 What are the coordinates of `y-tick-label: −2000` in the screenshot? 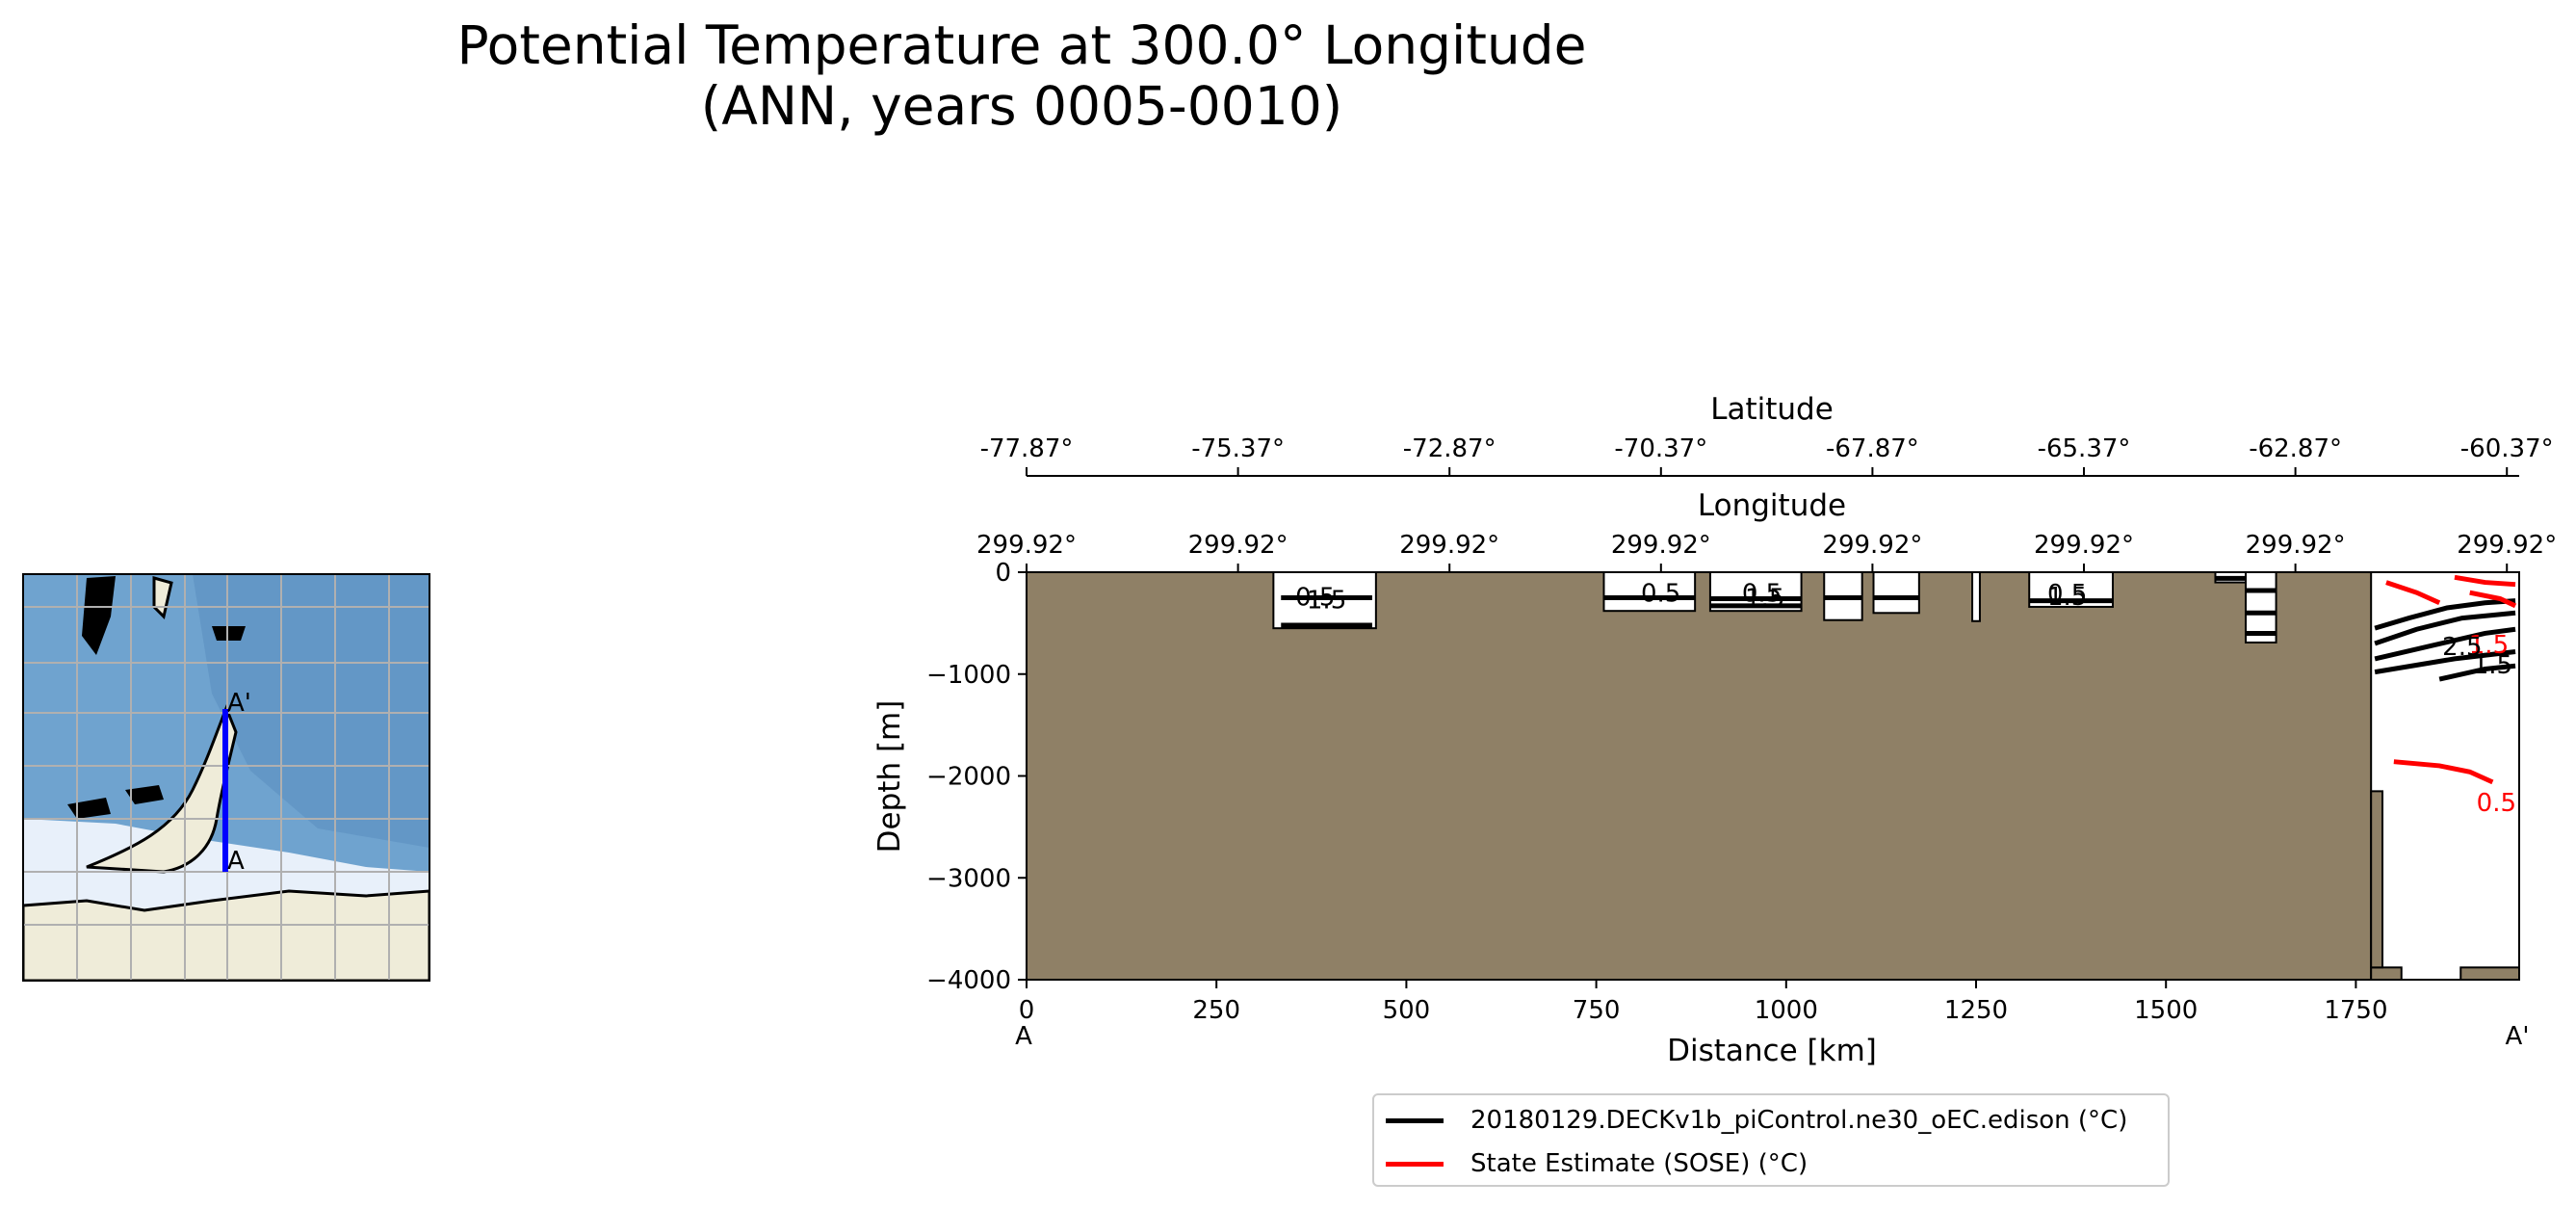 It's located at (968, 777).